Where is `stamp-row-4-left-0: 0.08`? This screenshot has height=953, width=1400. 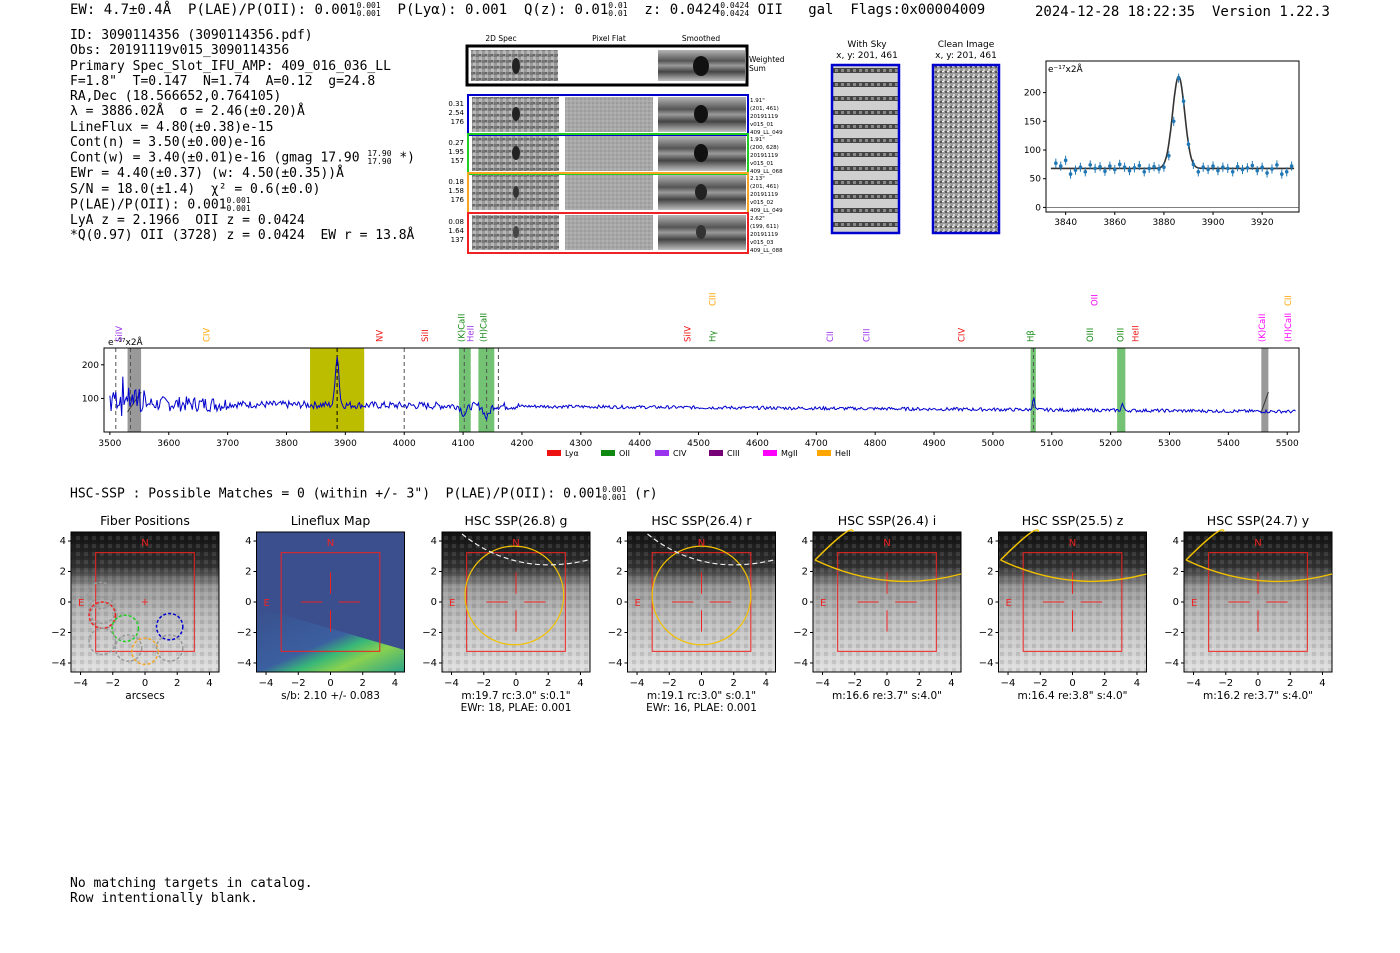 stamp-row-4-left-0: 0.08 is located at coordinates (456, 222).